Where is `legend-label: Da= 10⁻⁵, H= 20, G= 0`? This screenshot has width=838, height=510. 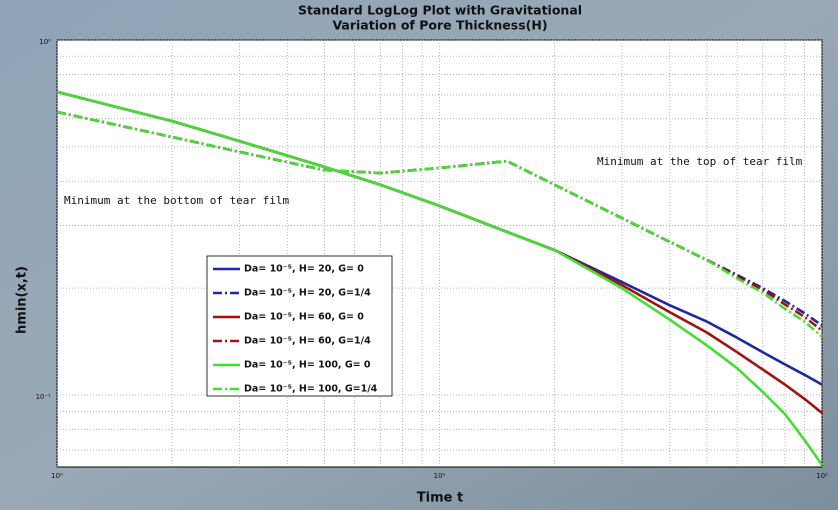
legend-label: Da= 10⁻⁵, H= 20, G= 0 is located at coordinates (304, 269).